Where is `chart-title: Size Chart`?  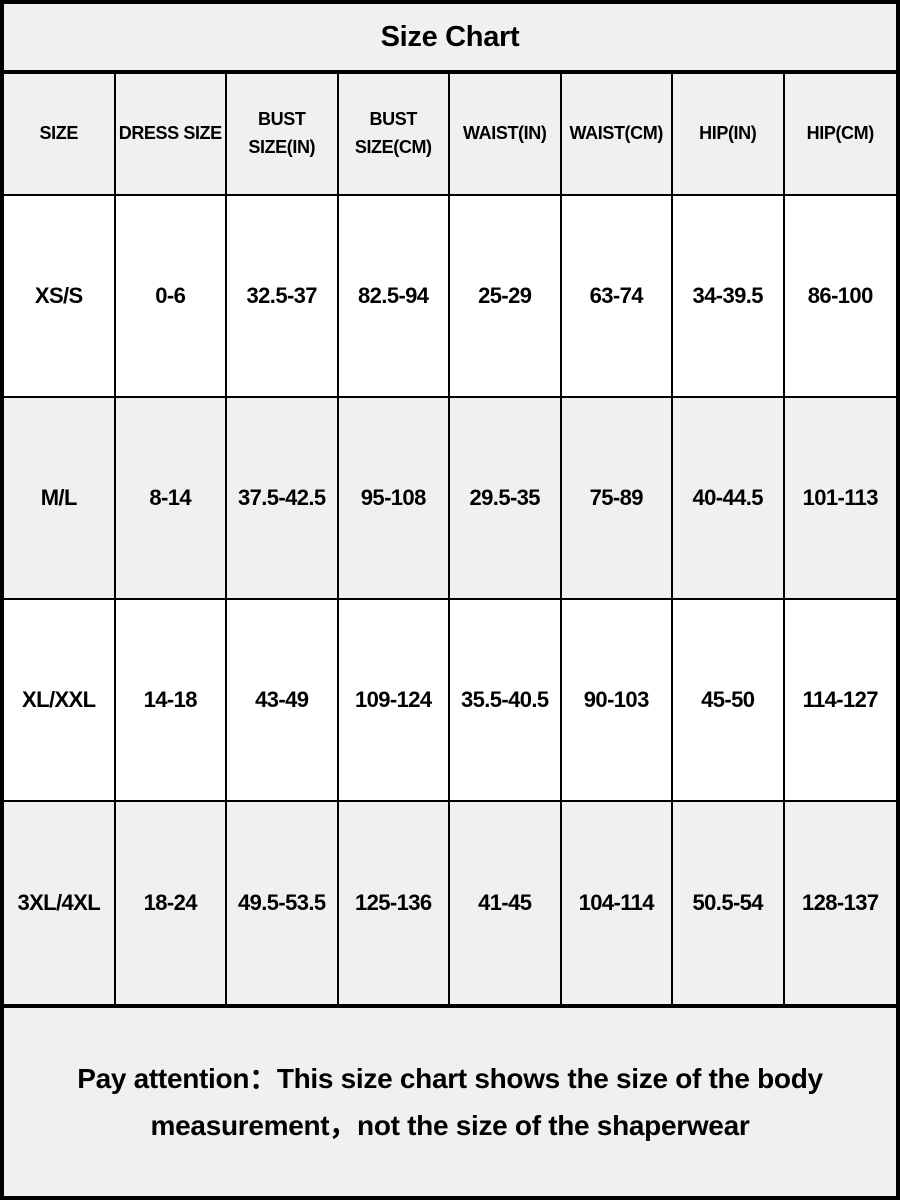 chart-title: Size Chart is located at coordinates (450, 36).